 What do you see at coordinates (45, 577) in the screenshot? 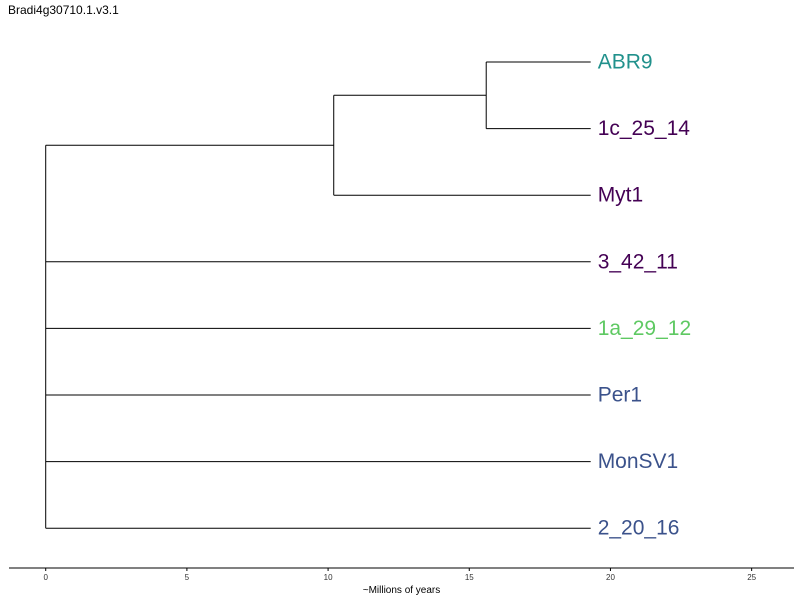
I see `x-tick-label-0: 0` at bounding box center [45, 577].